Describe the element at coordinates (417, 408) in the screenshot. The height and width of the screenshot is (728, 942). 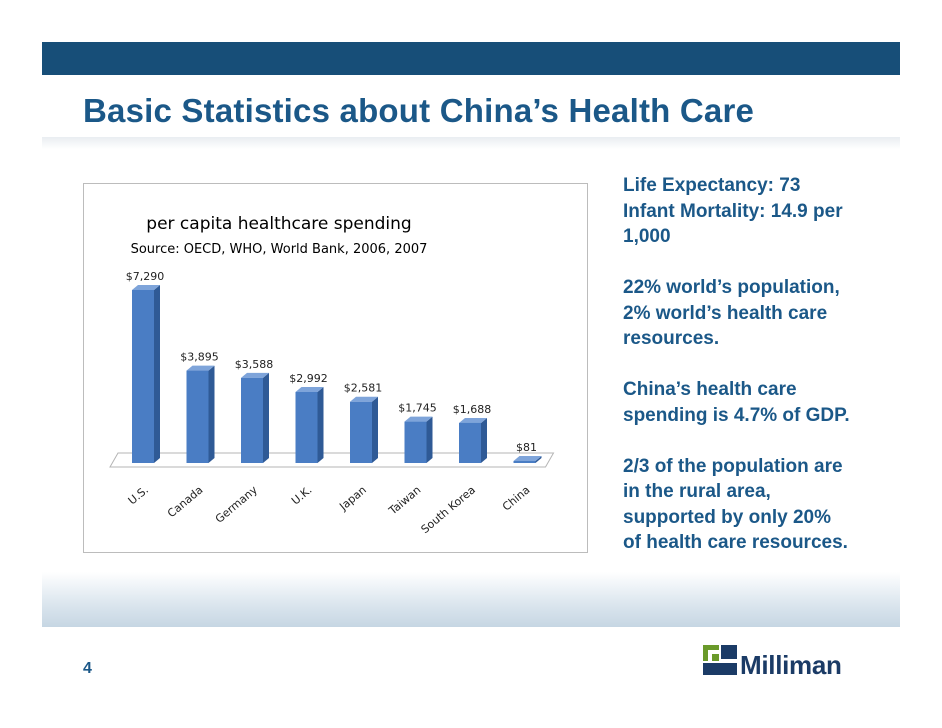
I see `data-label: $1,745` at that location.